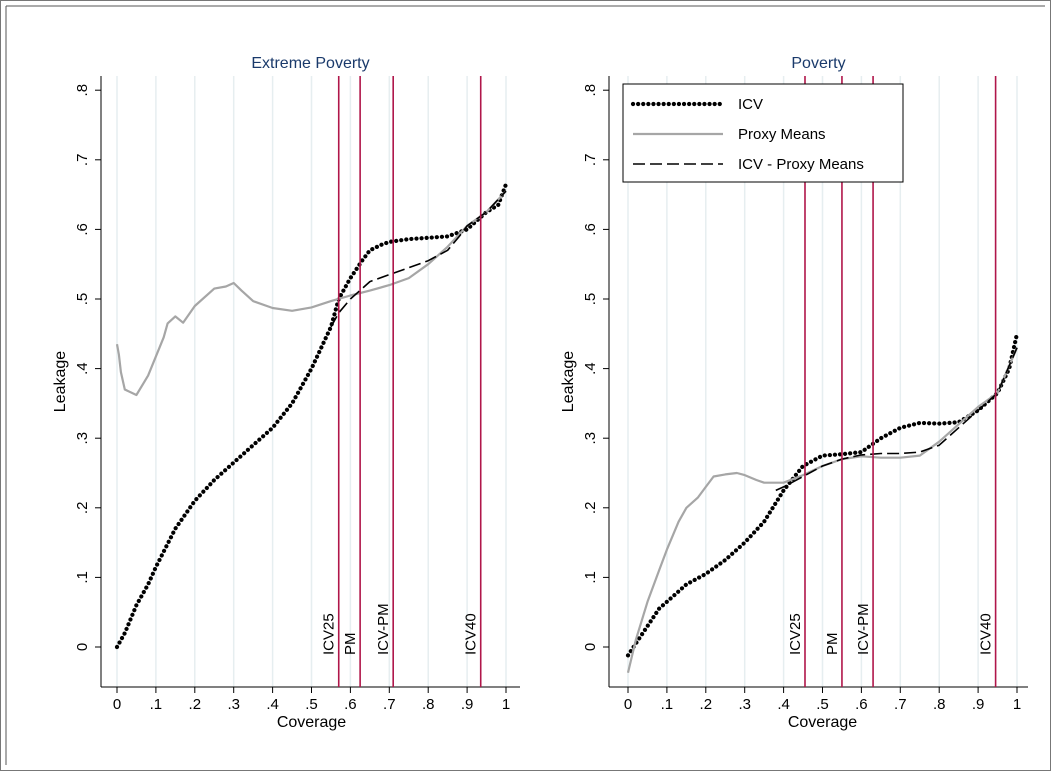 This screenshot has height=771, width=1051. Describe the element at coordinates (782, 134) in the screenshot. I see `legend-label-pm: Proxy Means` at that location.